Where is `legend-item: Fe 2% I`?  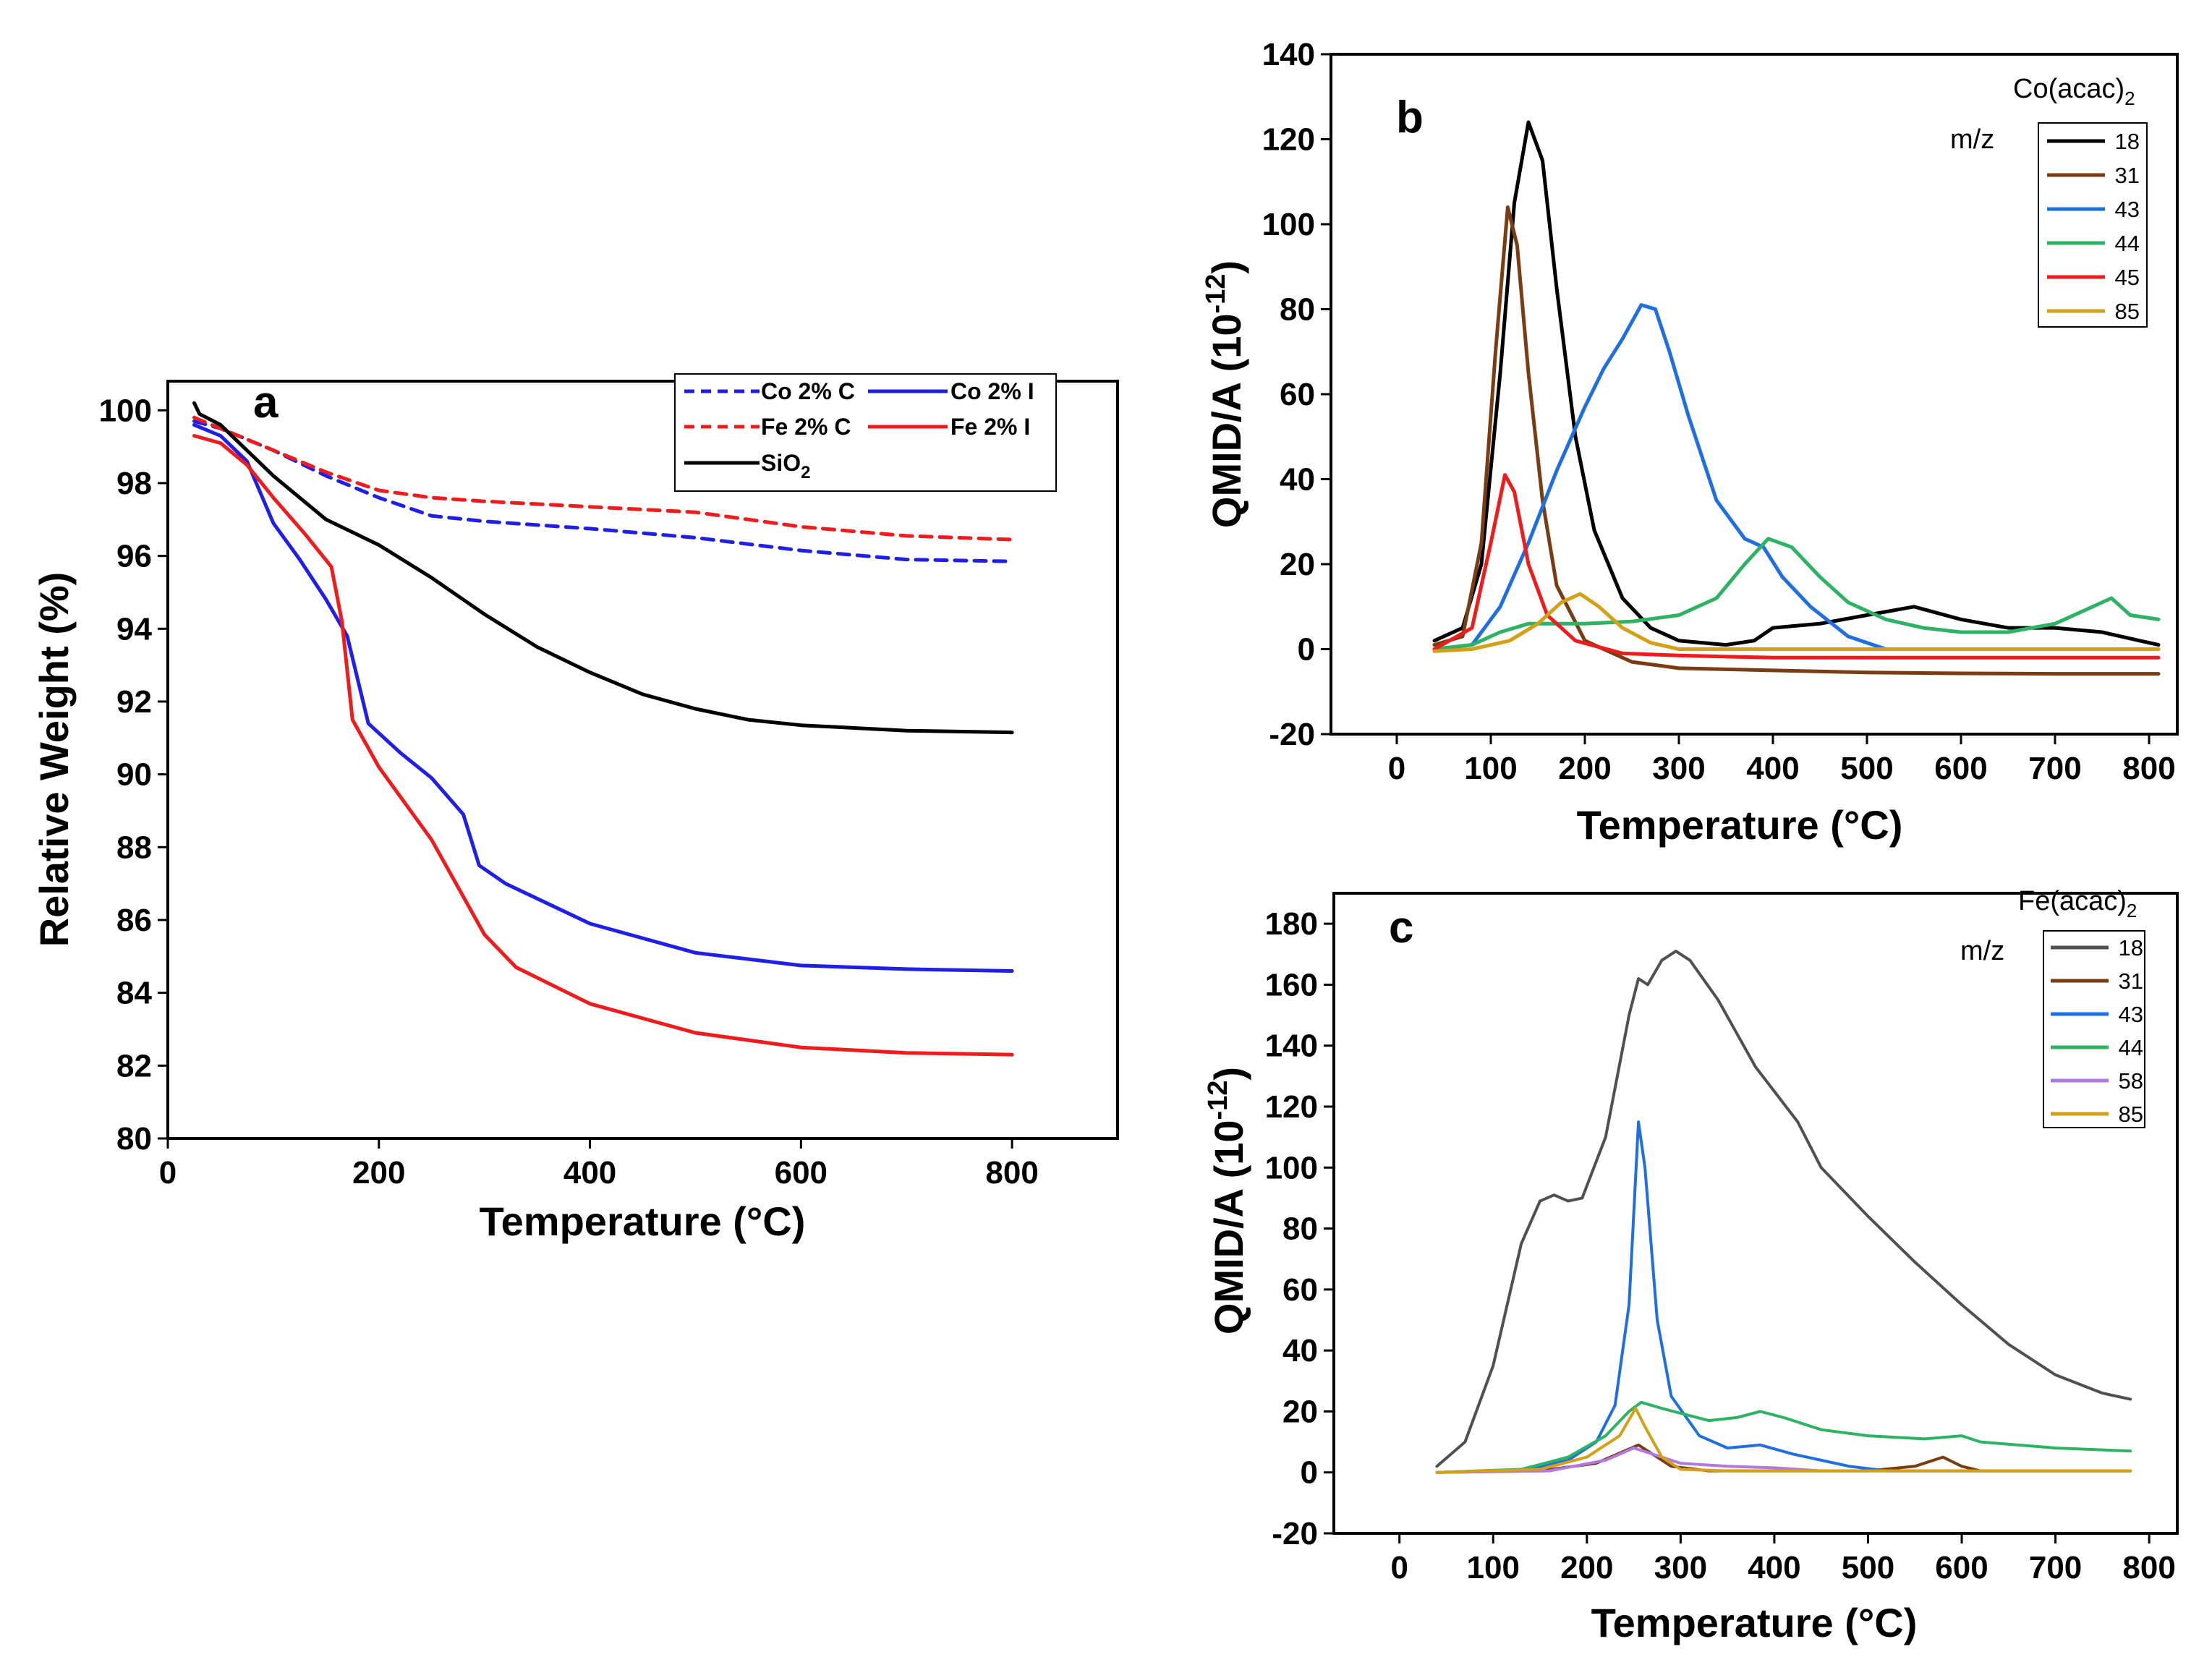 legend-item: Fe 2% I is located at coordinates (990, 427).